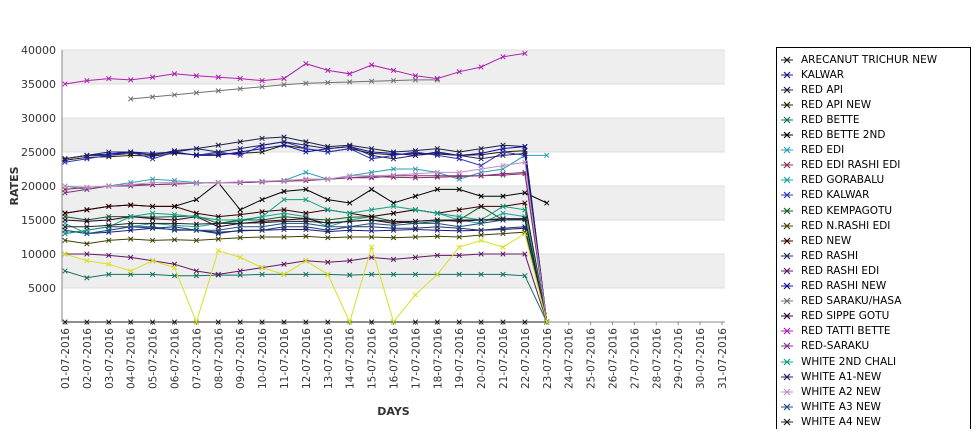 The width and height of the screenshot is (975, 431). I want to click on series-white-2nd-chali, so click(306, 260).